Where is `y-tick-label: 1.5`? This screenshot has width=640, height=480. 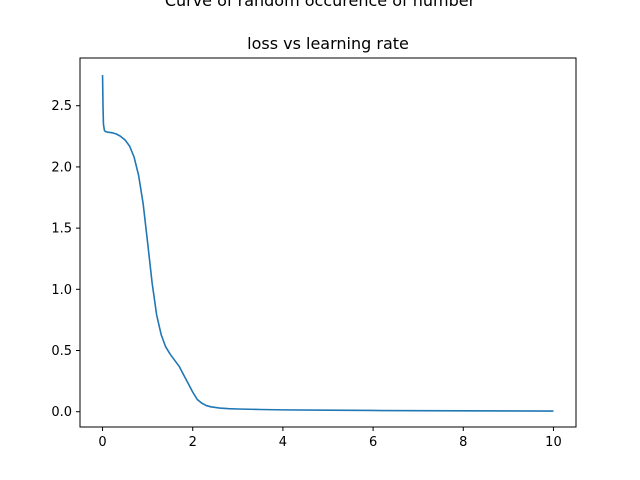 y-tick-label: 1.5 is located at coordinates (61, 229).